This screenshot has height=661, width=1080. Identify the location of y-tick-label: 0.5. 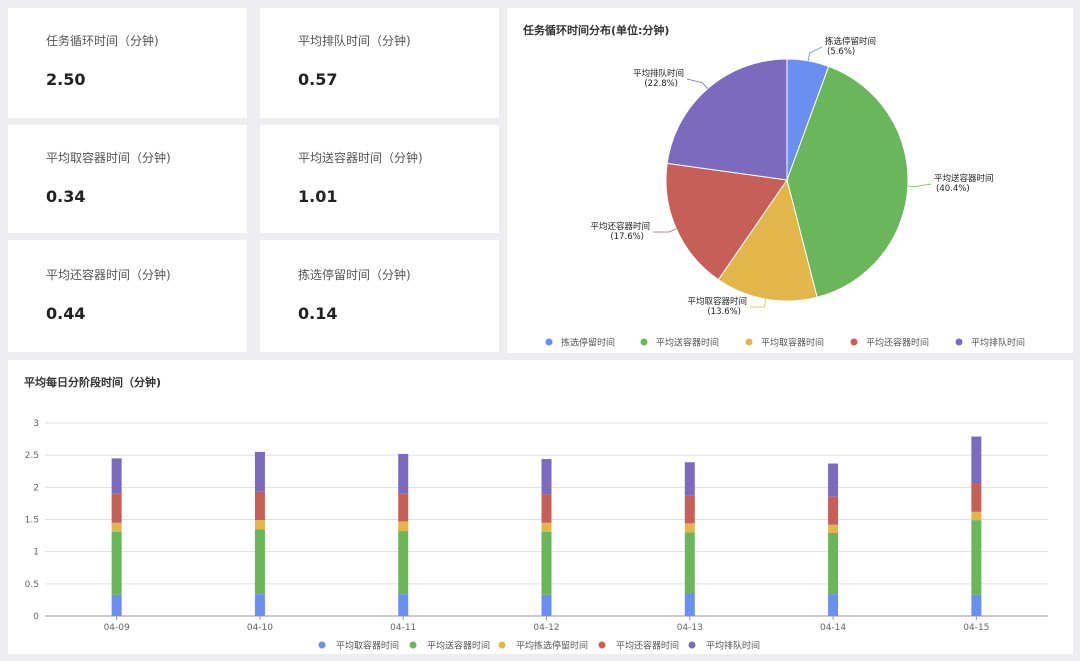
(32, 585).